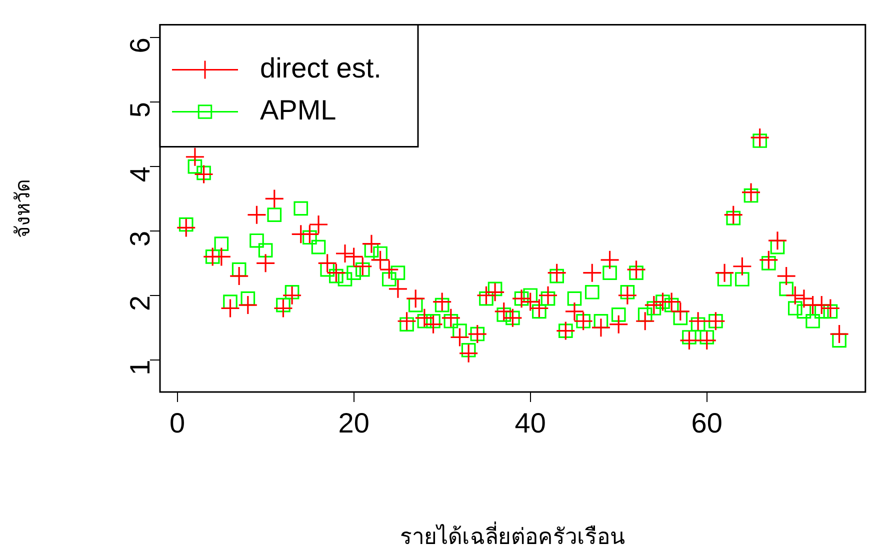  Describe the element at coordinates (140, 368) in the screenshot. I see `y-tick-label: 1` at that location.